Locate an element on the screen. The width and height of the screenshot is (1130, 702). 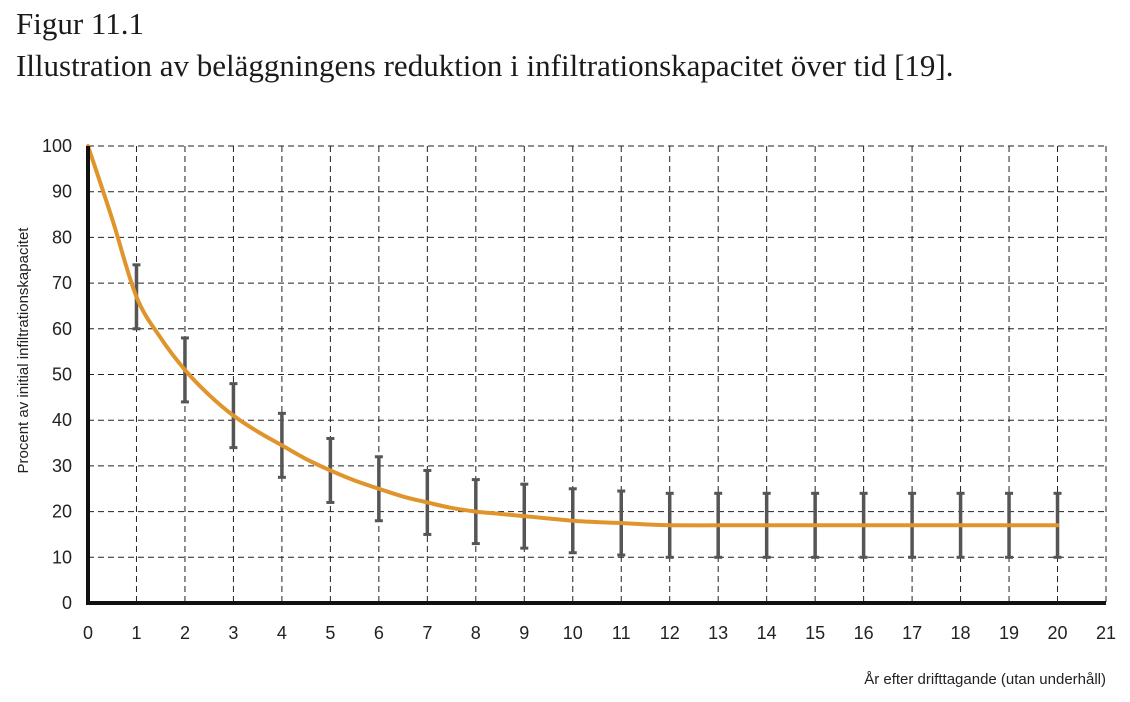
x-tick-label-16: 16 is located at coordinates (864, 633).